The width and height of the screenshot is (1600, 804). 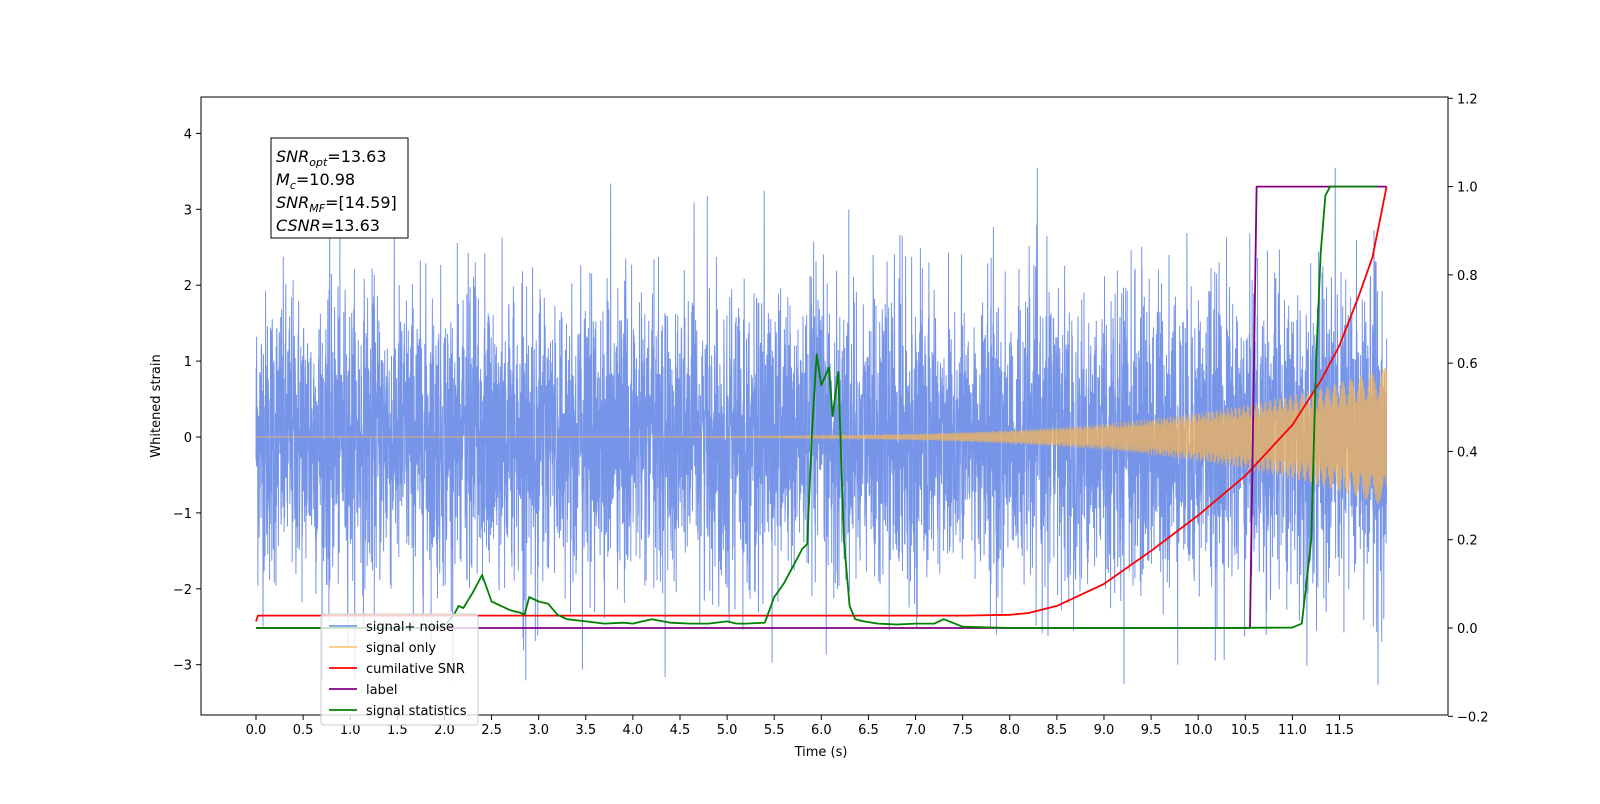 I want to click on x-tick-label: 4.0, so click(x=633, y=730).